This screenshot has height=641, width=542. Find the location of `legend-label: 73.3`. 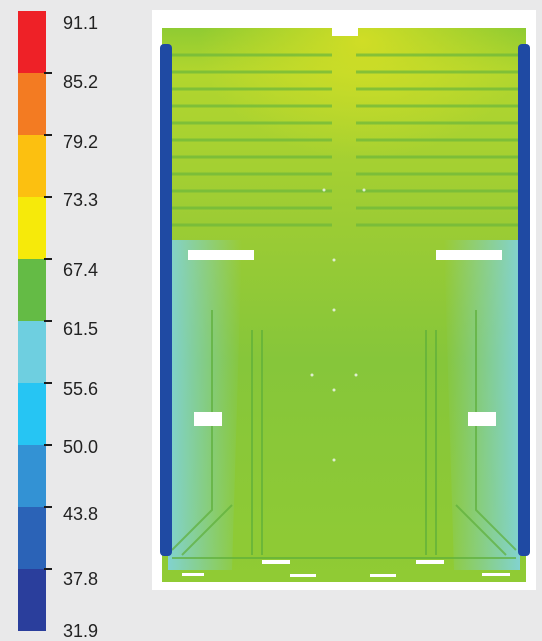

legend-label: 73.3 is located at coordinates (81, 200).